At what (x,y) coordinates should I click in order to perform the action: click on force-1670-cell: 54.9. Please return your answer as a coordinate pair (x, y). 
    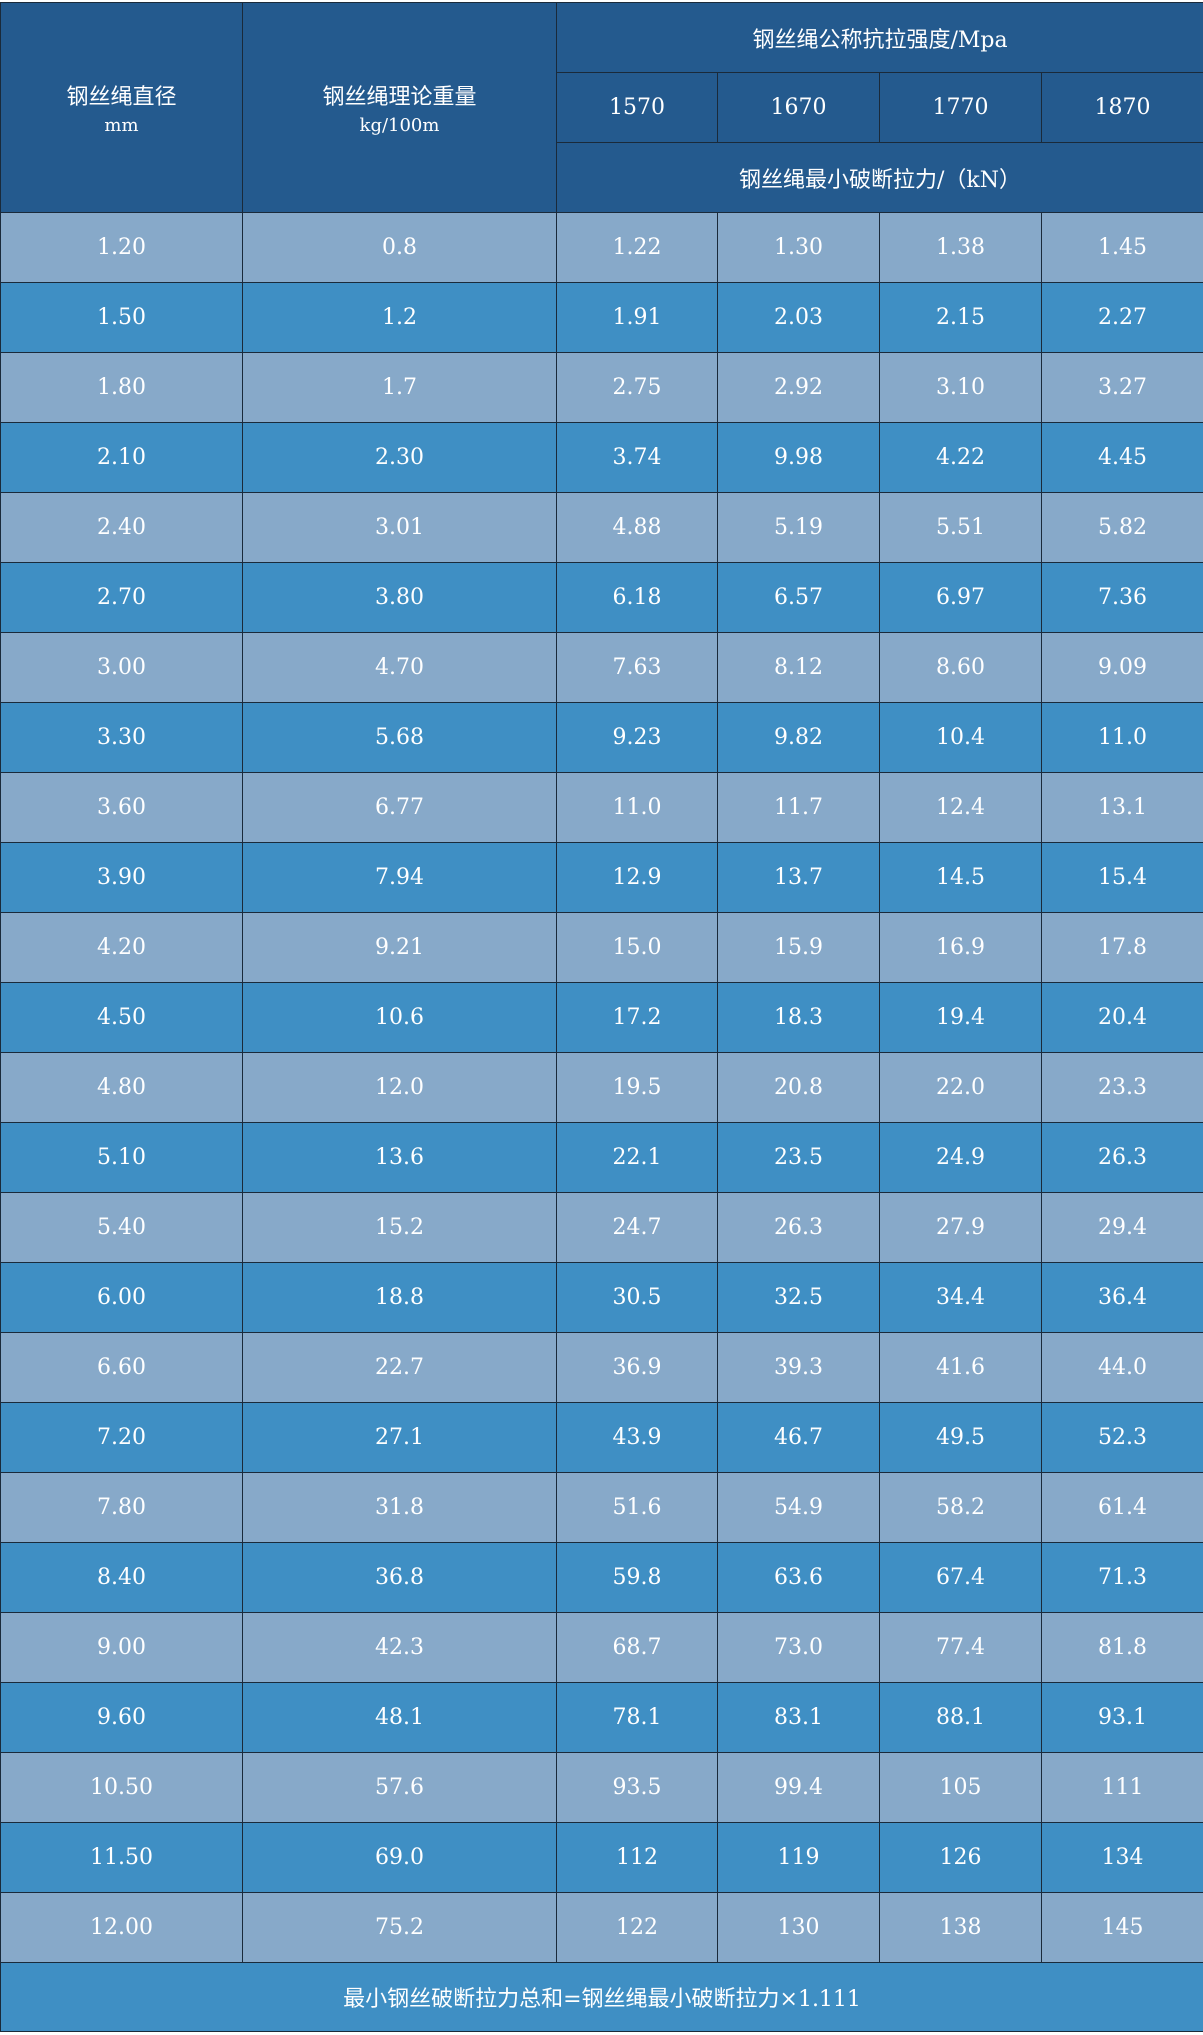
    Looking at the image, I should click on (799, 1508).